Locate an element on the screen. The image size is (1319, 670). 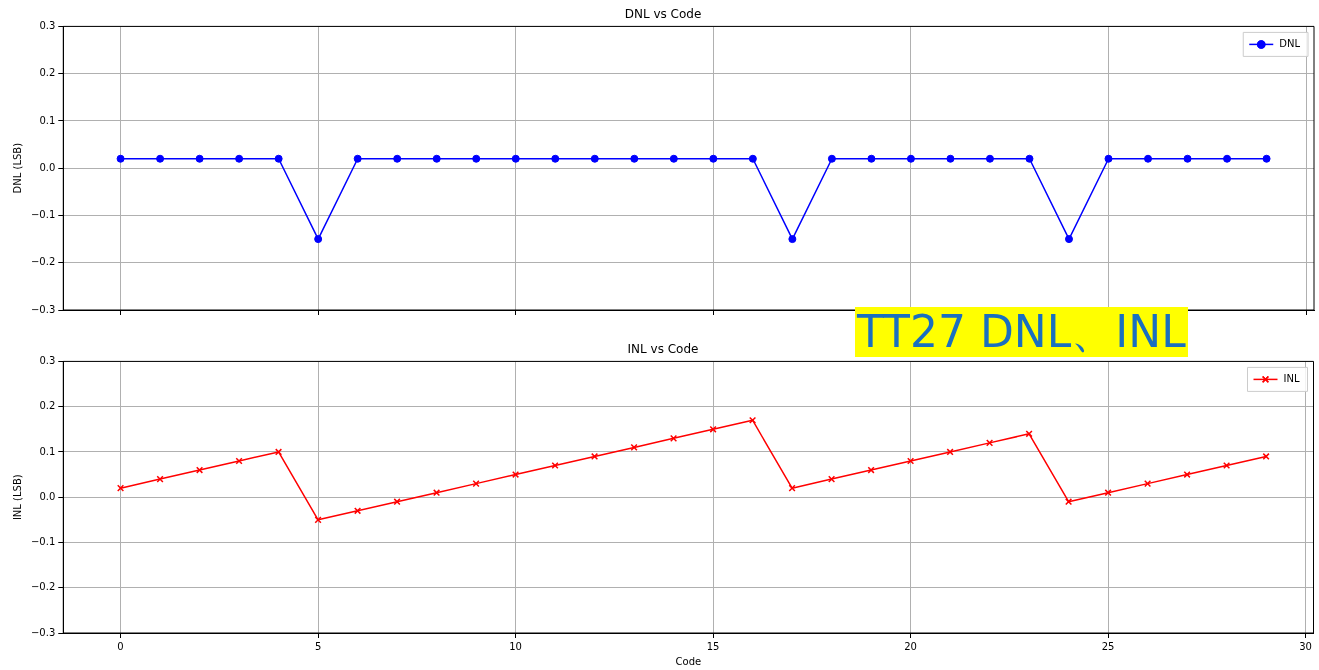
x-tick-label: 15 is located at coordinates (713, 646).